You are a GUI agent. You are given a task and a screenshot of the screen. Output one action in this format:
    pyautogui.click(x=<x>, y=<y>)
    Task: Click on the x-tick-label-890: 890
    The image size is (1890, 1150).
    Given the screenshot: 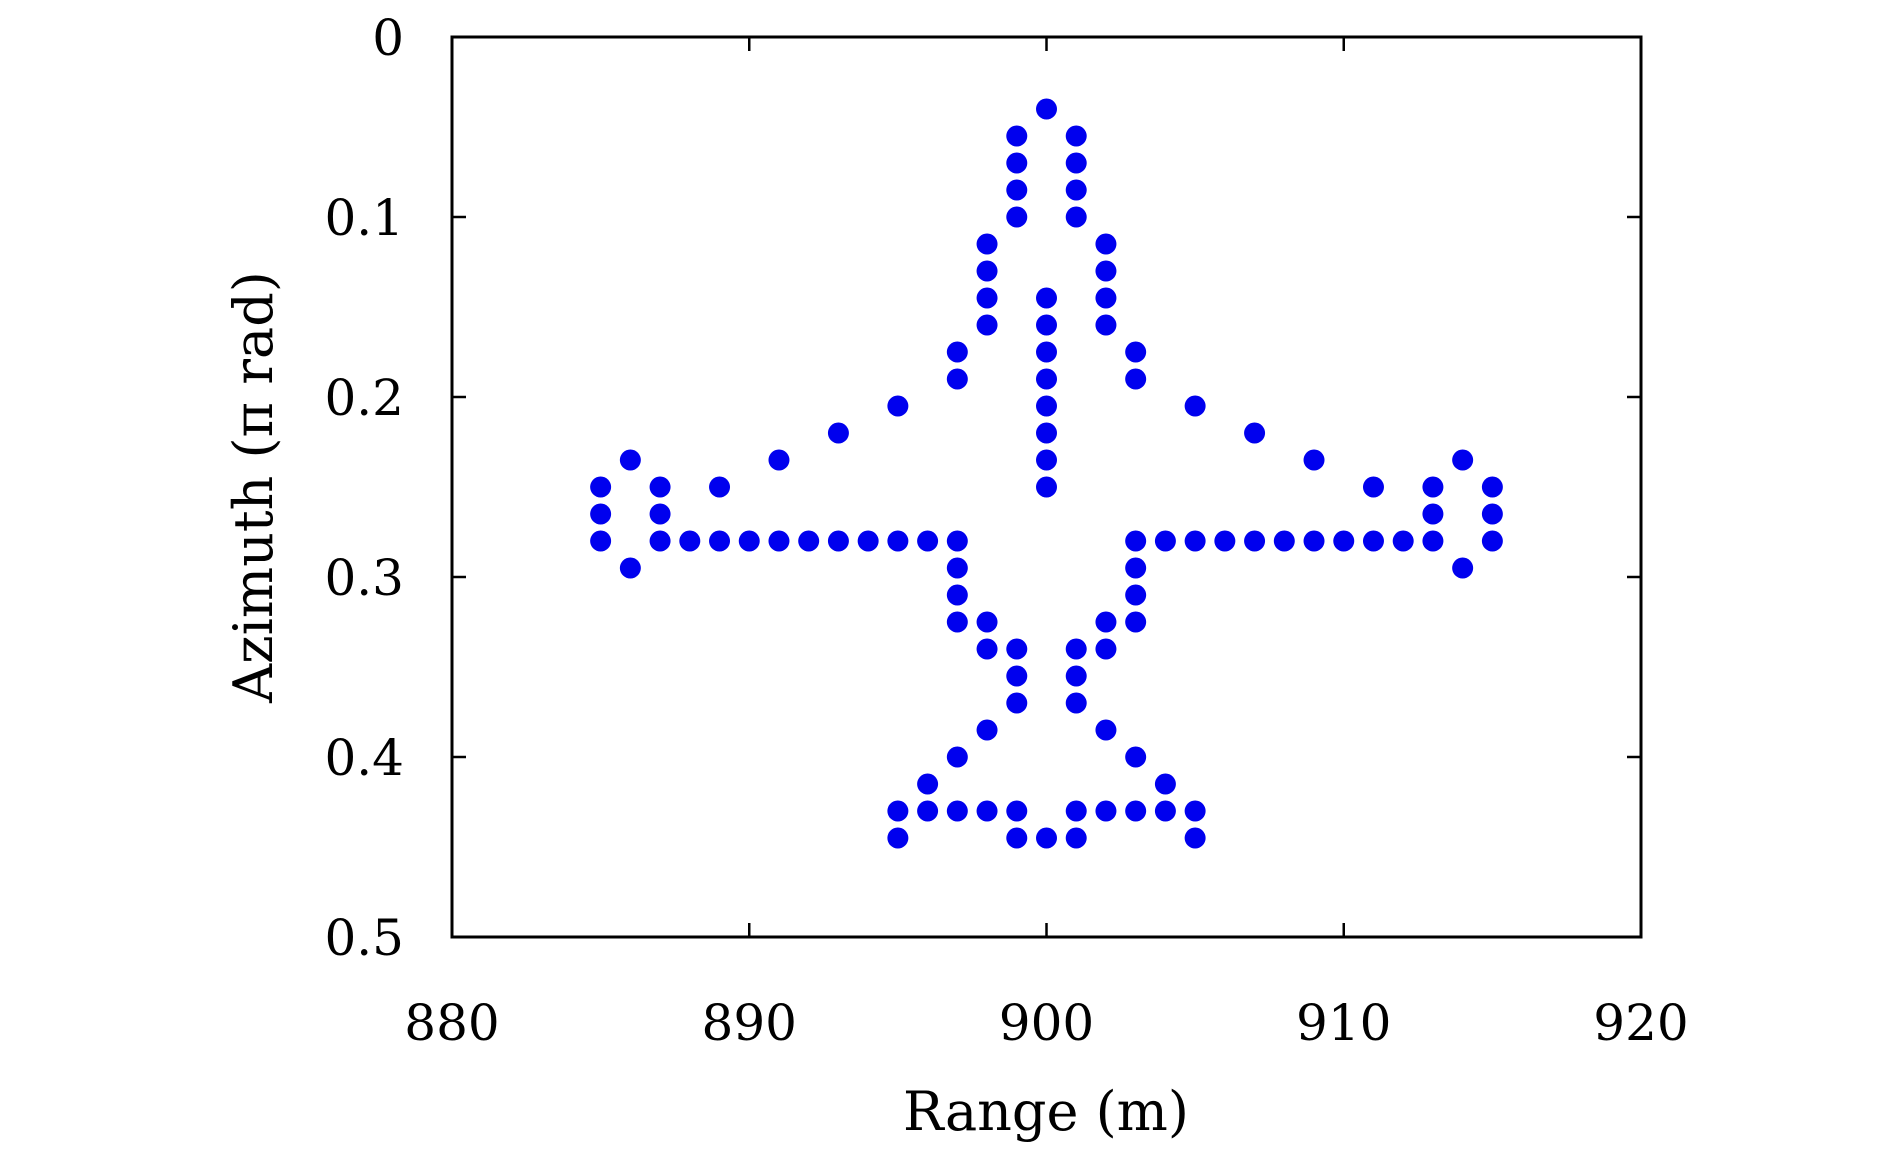 What is the action you would take?
    pyautogui.click(x=749, y=1023)
    